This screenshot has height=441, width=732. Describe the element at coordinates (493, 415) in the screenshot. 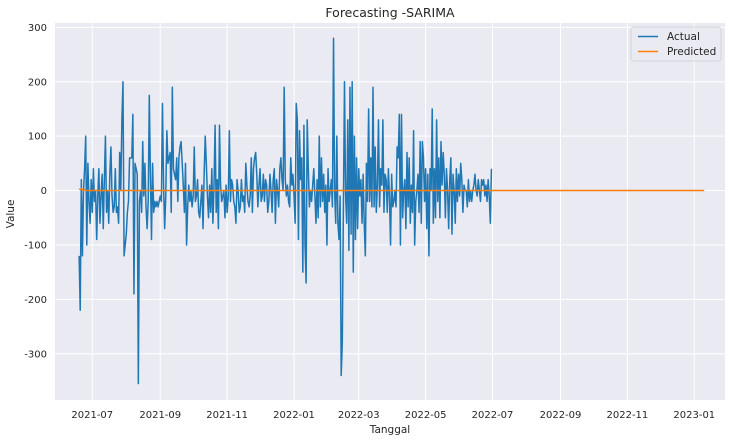

I see `x-tick-label: 2022-07` at that location.